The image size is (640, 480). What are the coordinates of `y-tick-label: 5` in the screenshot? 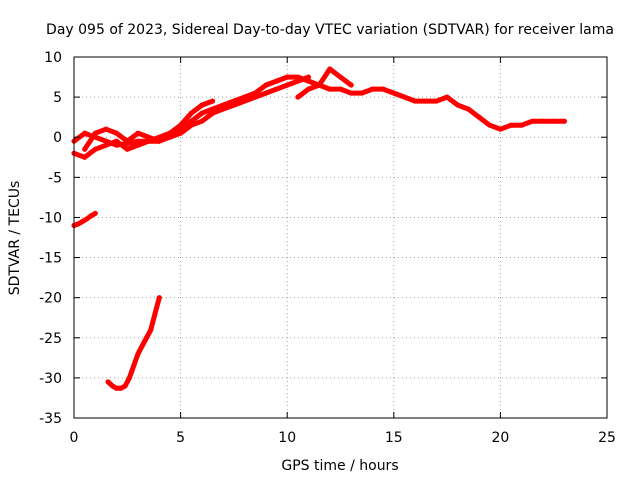 It's located at (57, 98).